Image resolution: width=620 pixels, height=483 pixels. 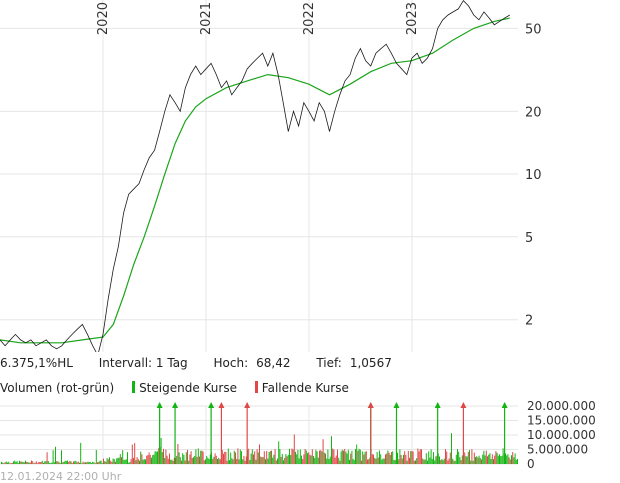 I want to click on symbol-label: 6.375,1%HL, so click(x=36, y=363).